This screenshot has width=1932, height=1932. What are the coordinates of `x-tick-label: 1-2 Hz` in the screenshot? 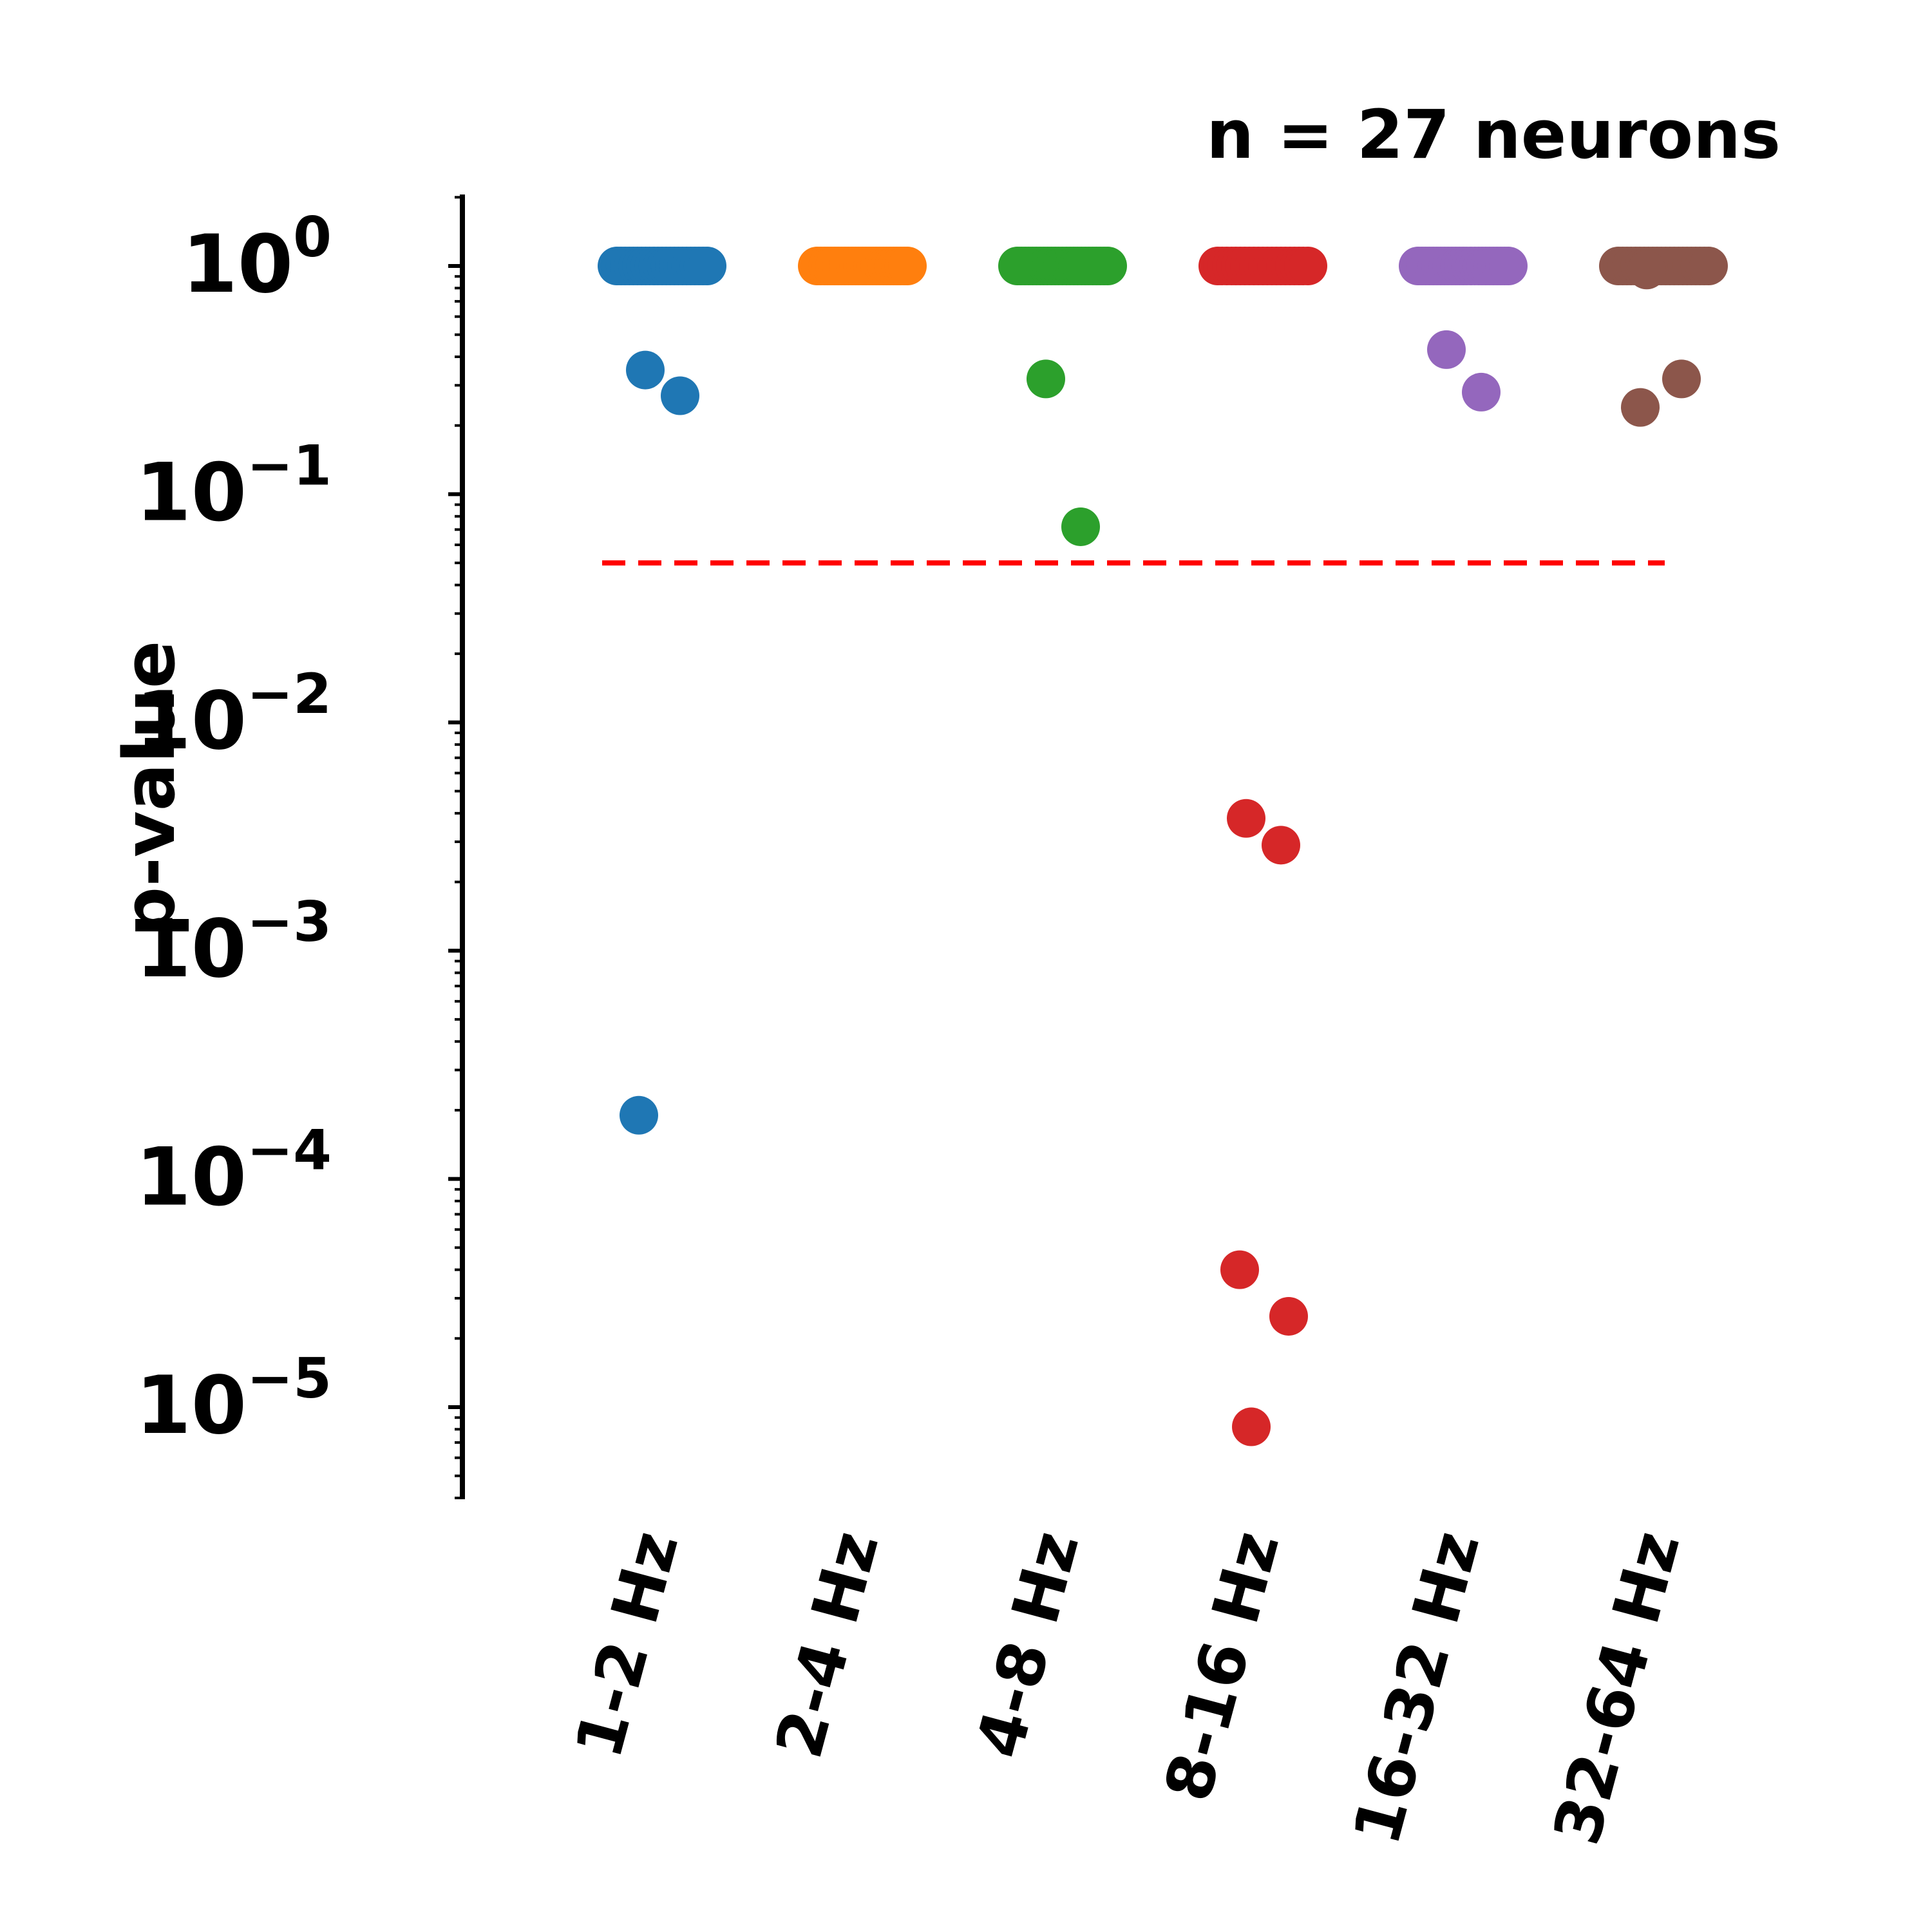 It's located at (627, 1644).